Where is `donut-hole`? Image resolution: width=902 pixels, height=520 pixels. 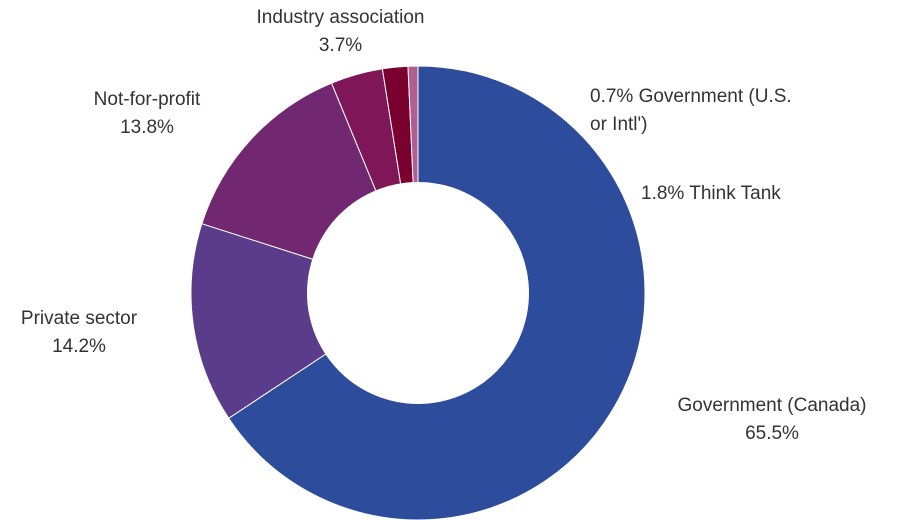
donut-hole is located at coordinates (418, 293).